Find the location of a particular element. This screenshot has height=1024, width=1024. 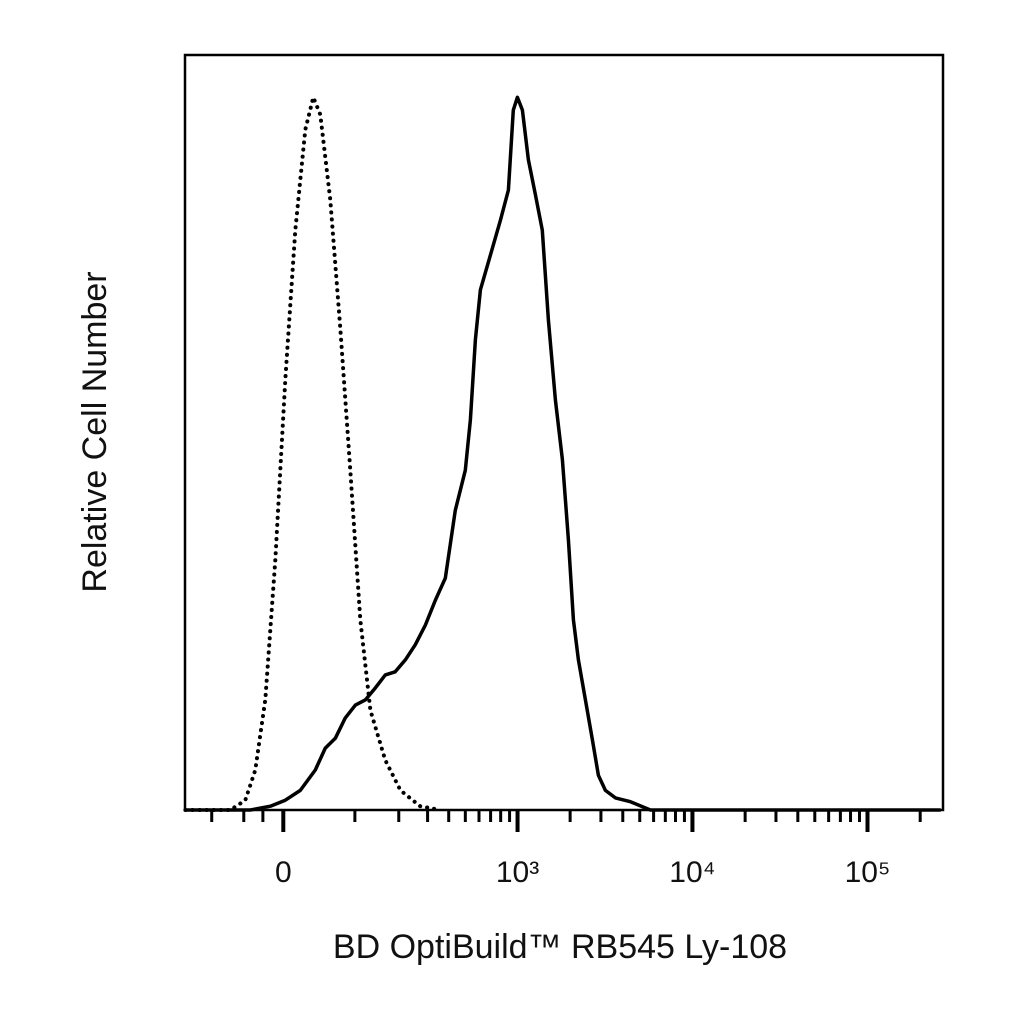

x-tick-label: 0 is located at coordinates (283, 872).